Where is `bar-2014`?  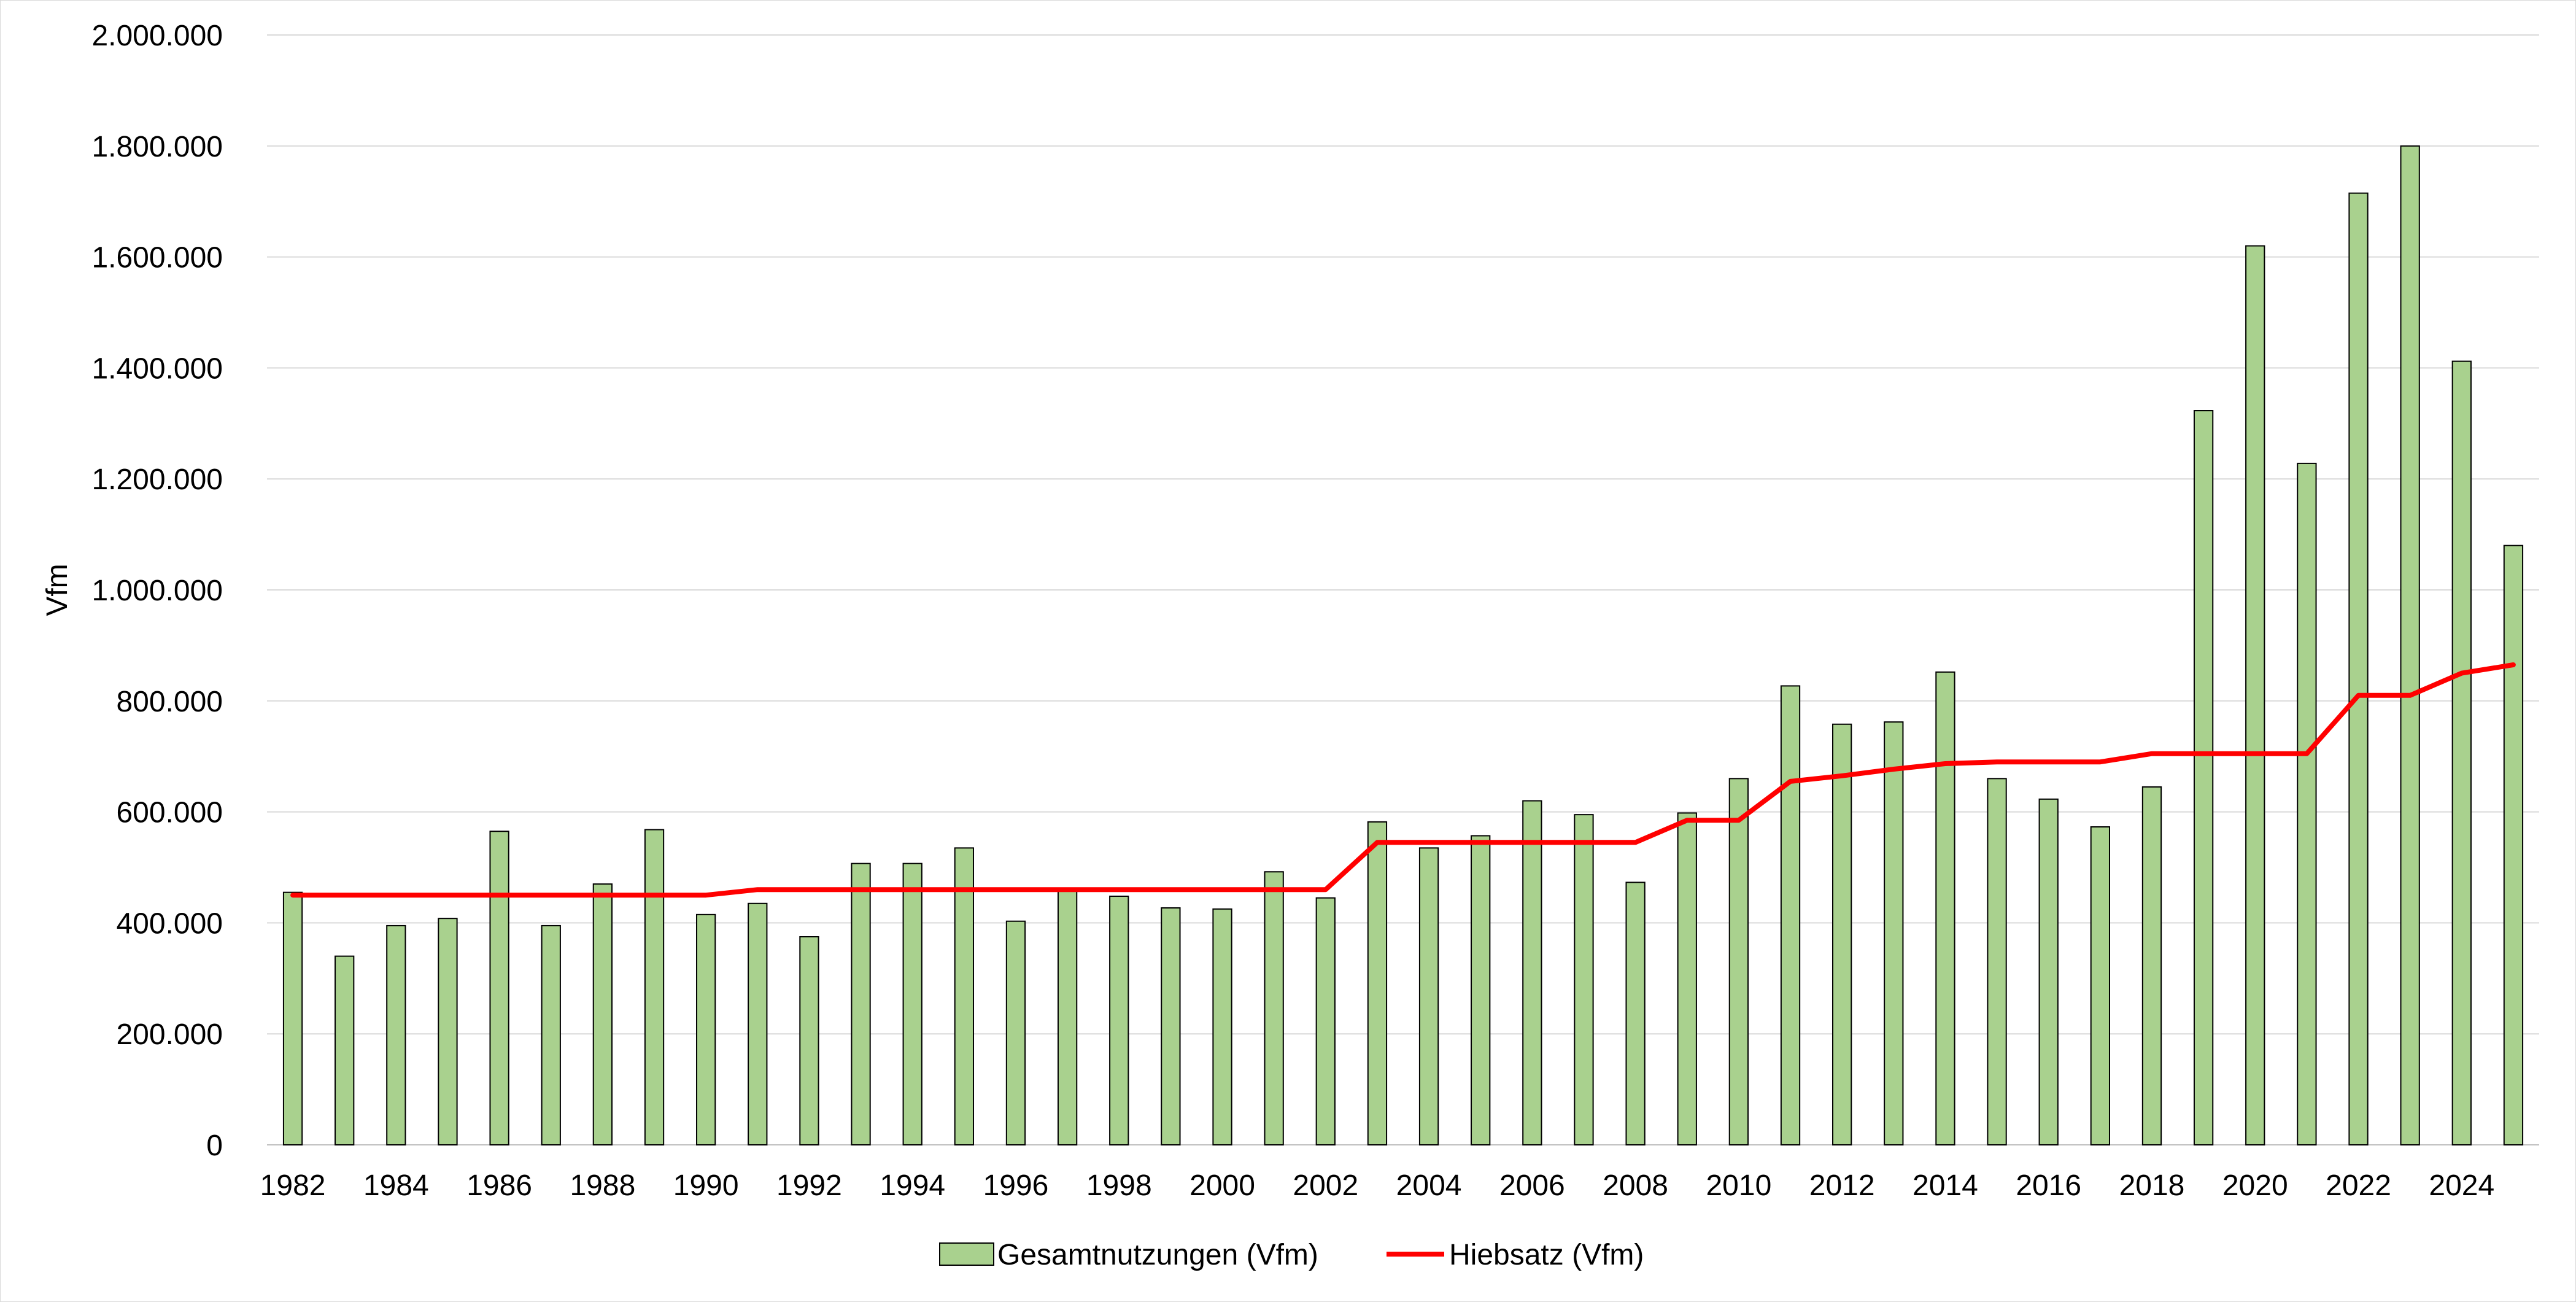
bar-2014 is located at coordinates (1945, 908).